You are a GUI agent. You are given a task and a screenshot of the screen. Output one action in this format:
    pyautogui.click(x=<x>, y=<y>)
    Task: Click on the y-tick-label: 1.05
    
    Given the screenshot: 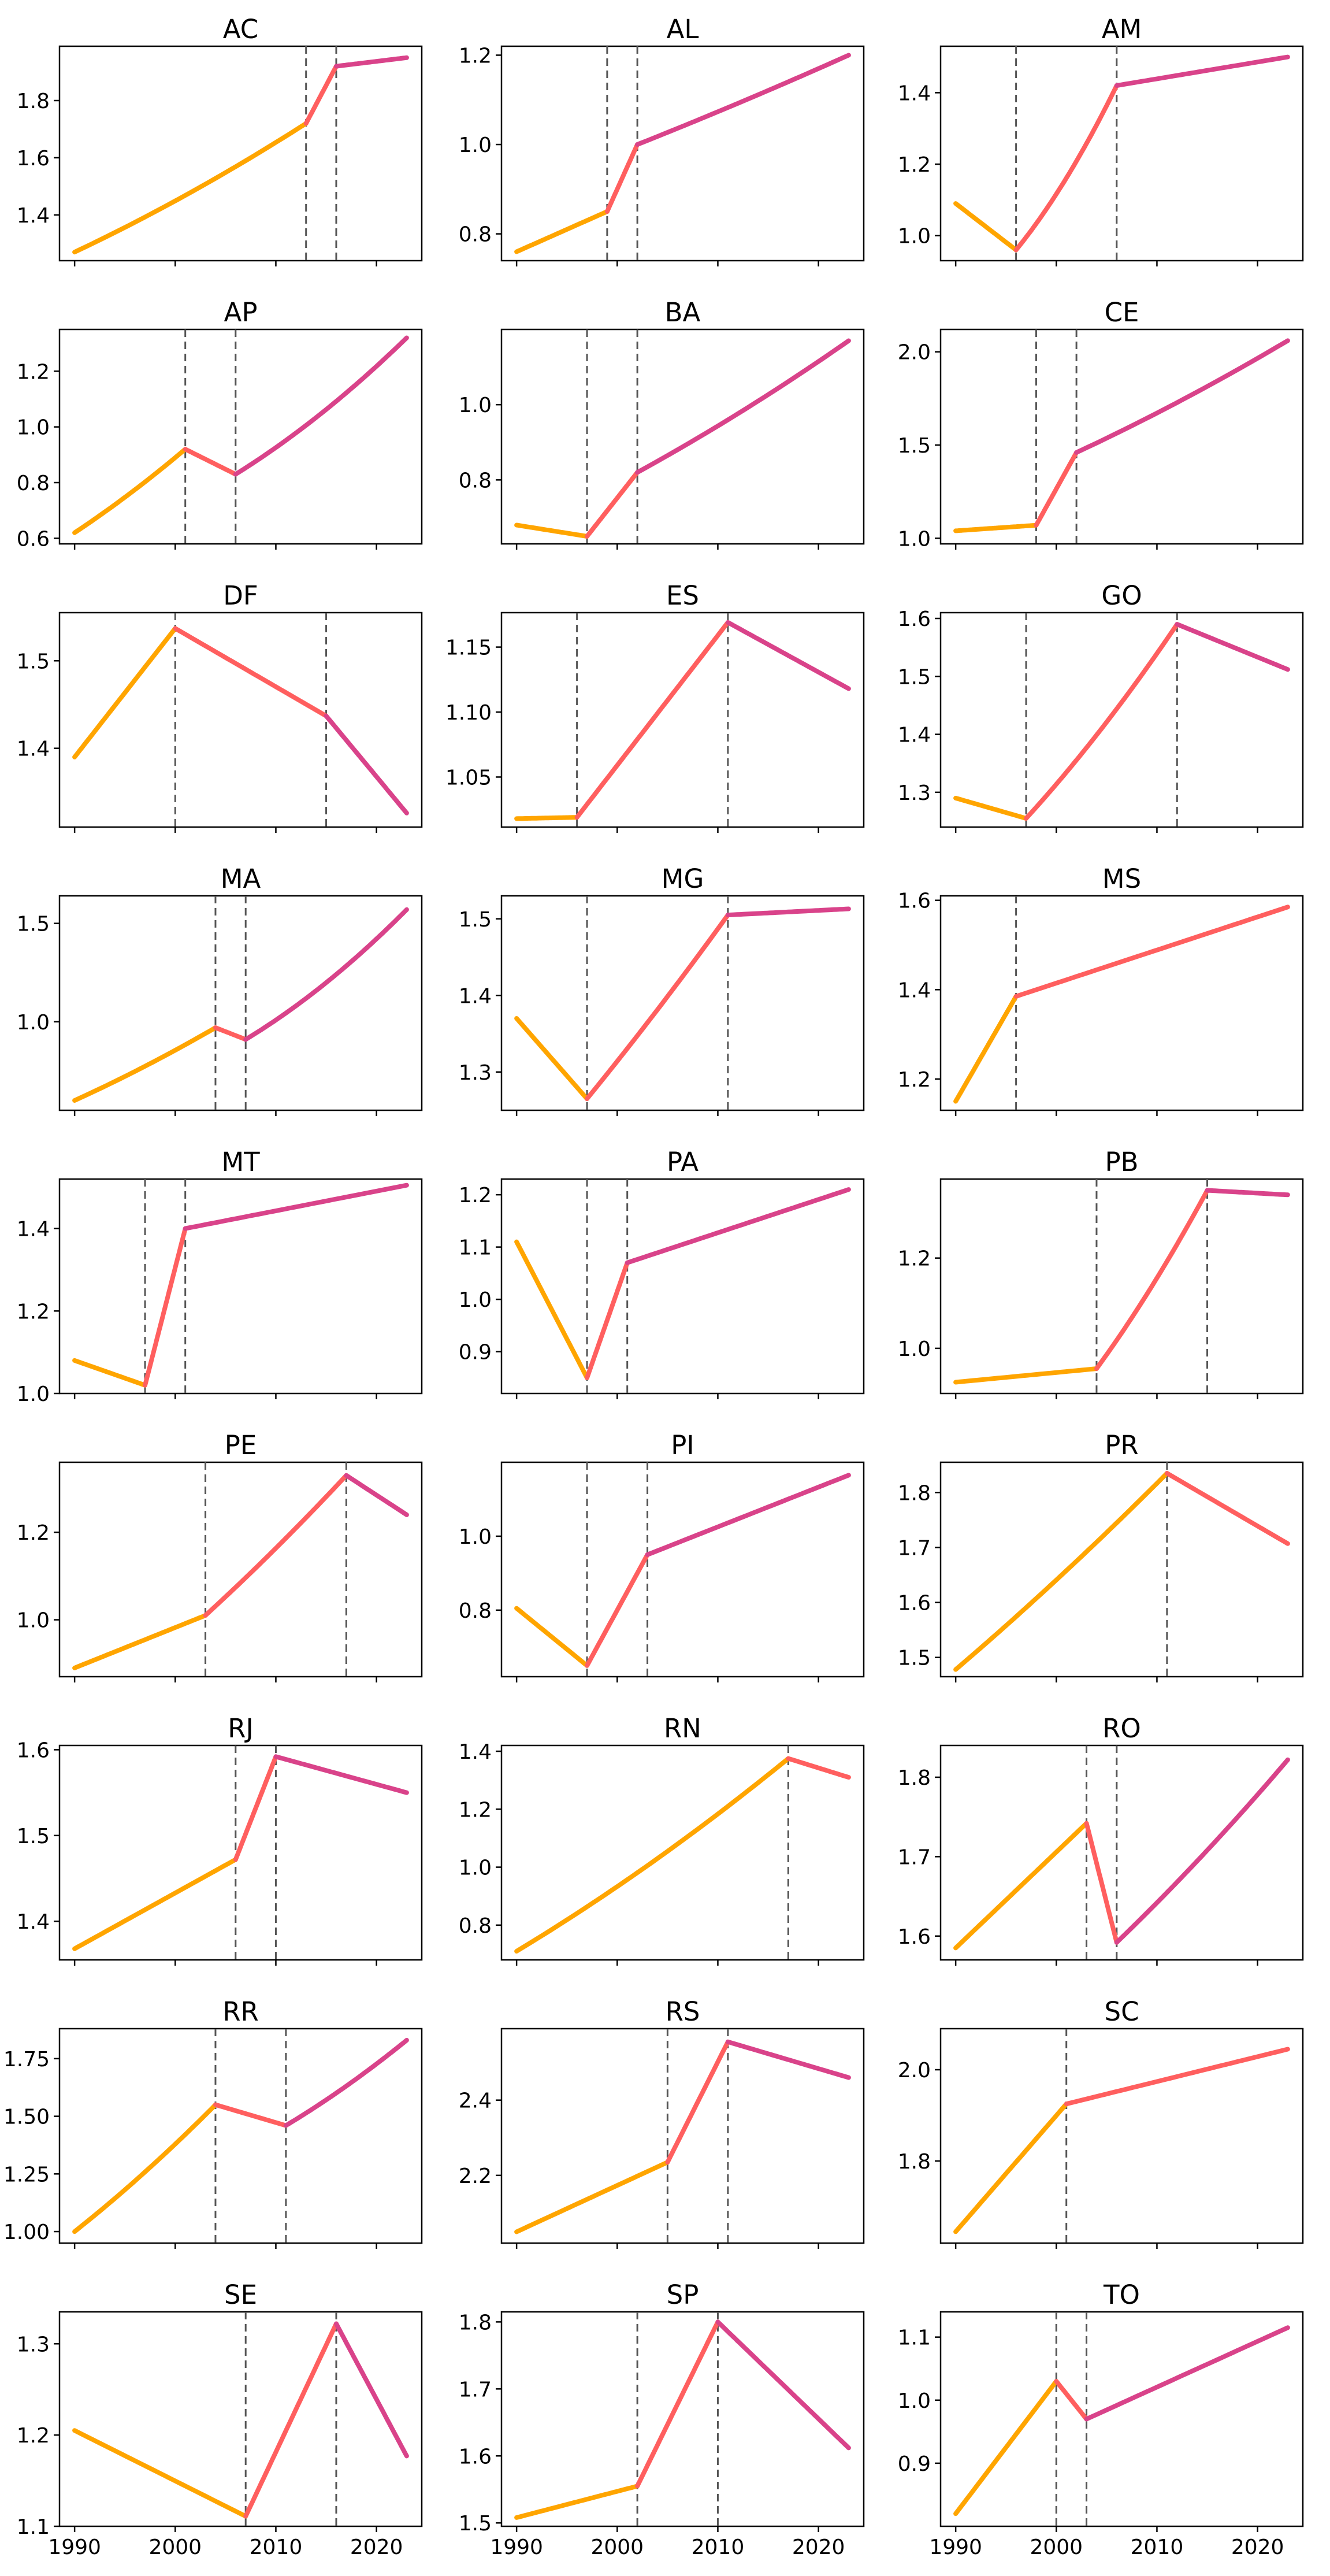 What is the action you would take?
    pyautogui.click(x=468, y=778)
    